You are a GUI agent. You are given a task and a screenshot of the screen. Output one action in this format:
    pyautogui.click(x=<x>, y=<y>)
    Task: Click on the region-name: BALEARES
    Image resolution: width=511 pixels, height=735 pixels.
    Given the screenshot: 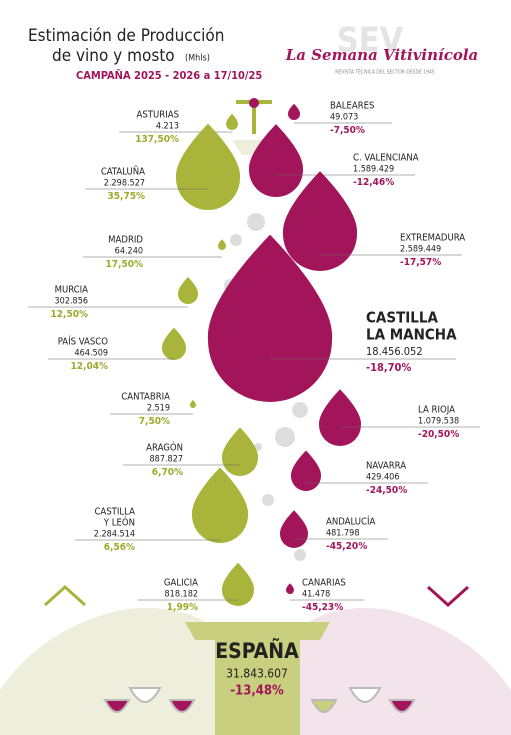 What is the action you would take?
    pyautogui.click(x=352, y=106)
    